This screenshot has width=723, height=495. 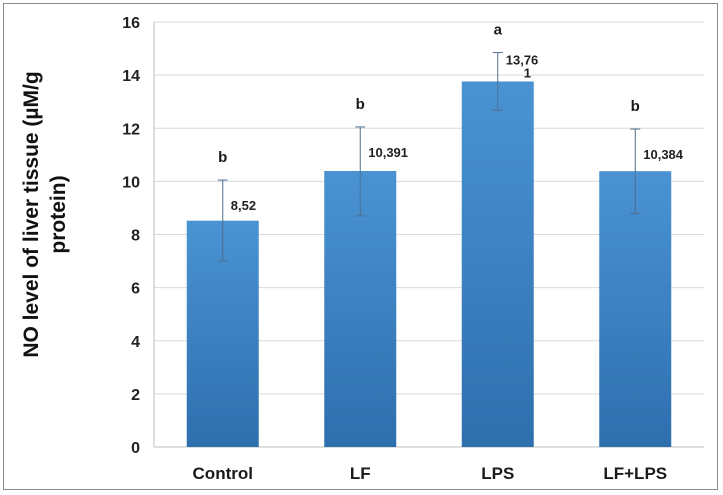 What do you see at coordinates (223, 473) in the screenshot?
I see `x-tick-label: Control` at bounding box center [223, 473].